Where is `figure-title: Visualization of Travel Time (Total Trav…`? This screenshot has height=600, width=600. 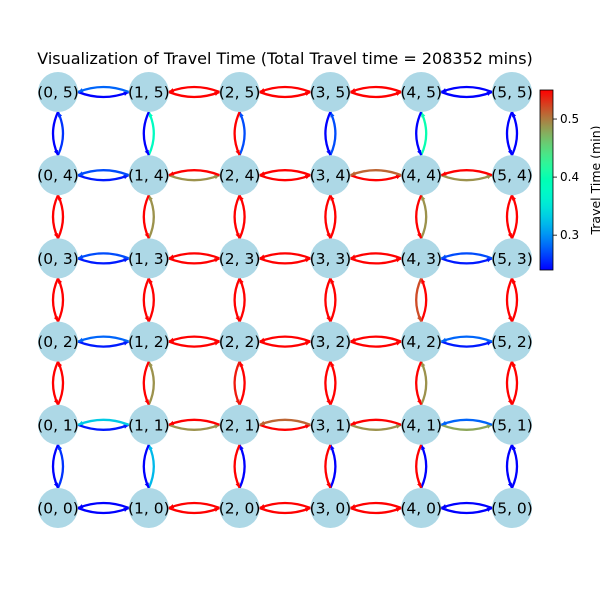
figure-title: Visualization of Travel Time (Total Trav… is located at coordinates (285, 58).